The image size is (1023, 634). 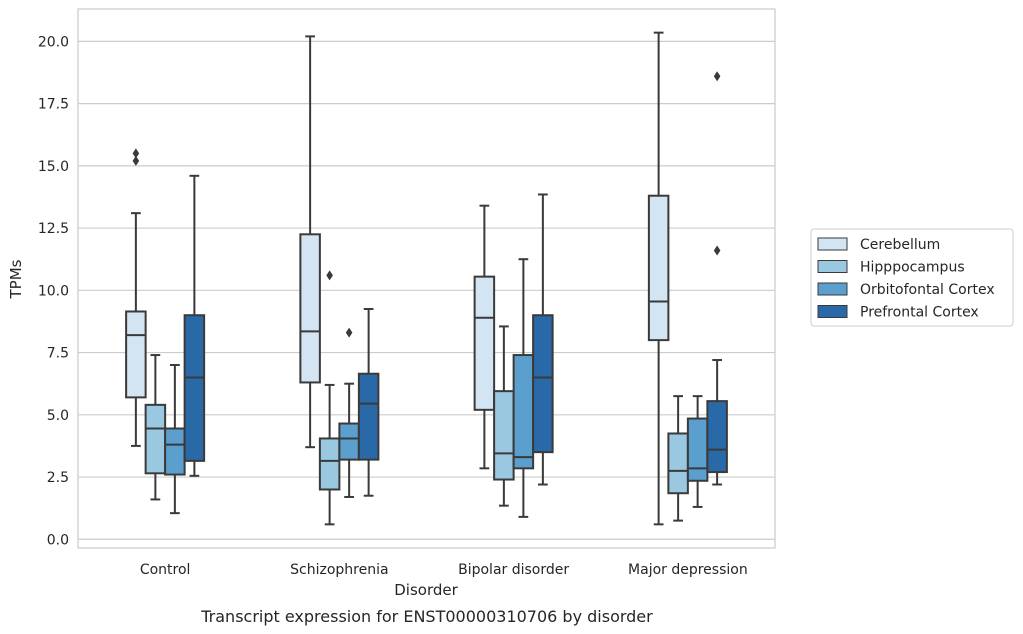 I want to click on x-tick-label: Major depression, so click(x=688, y=570).